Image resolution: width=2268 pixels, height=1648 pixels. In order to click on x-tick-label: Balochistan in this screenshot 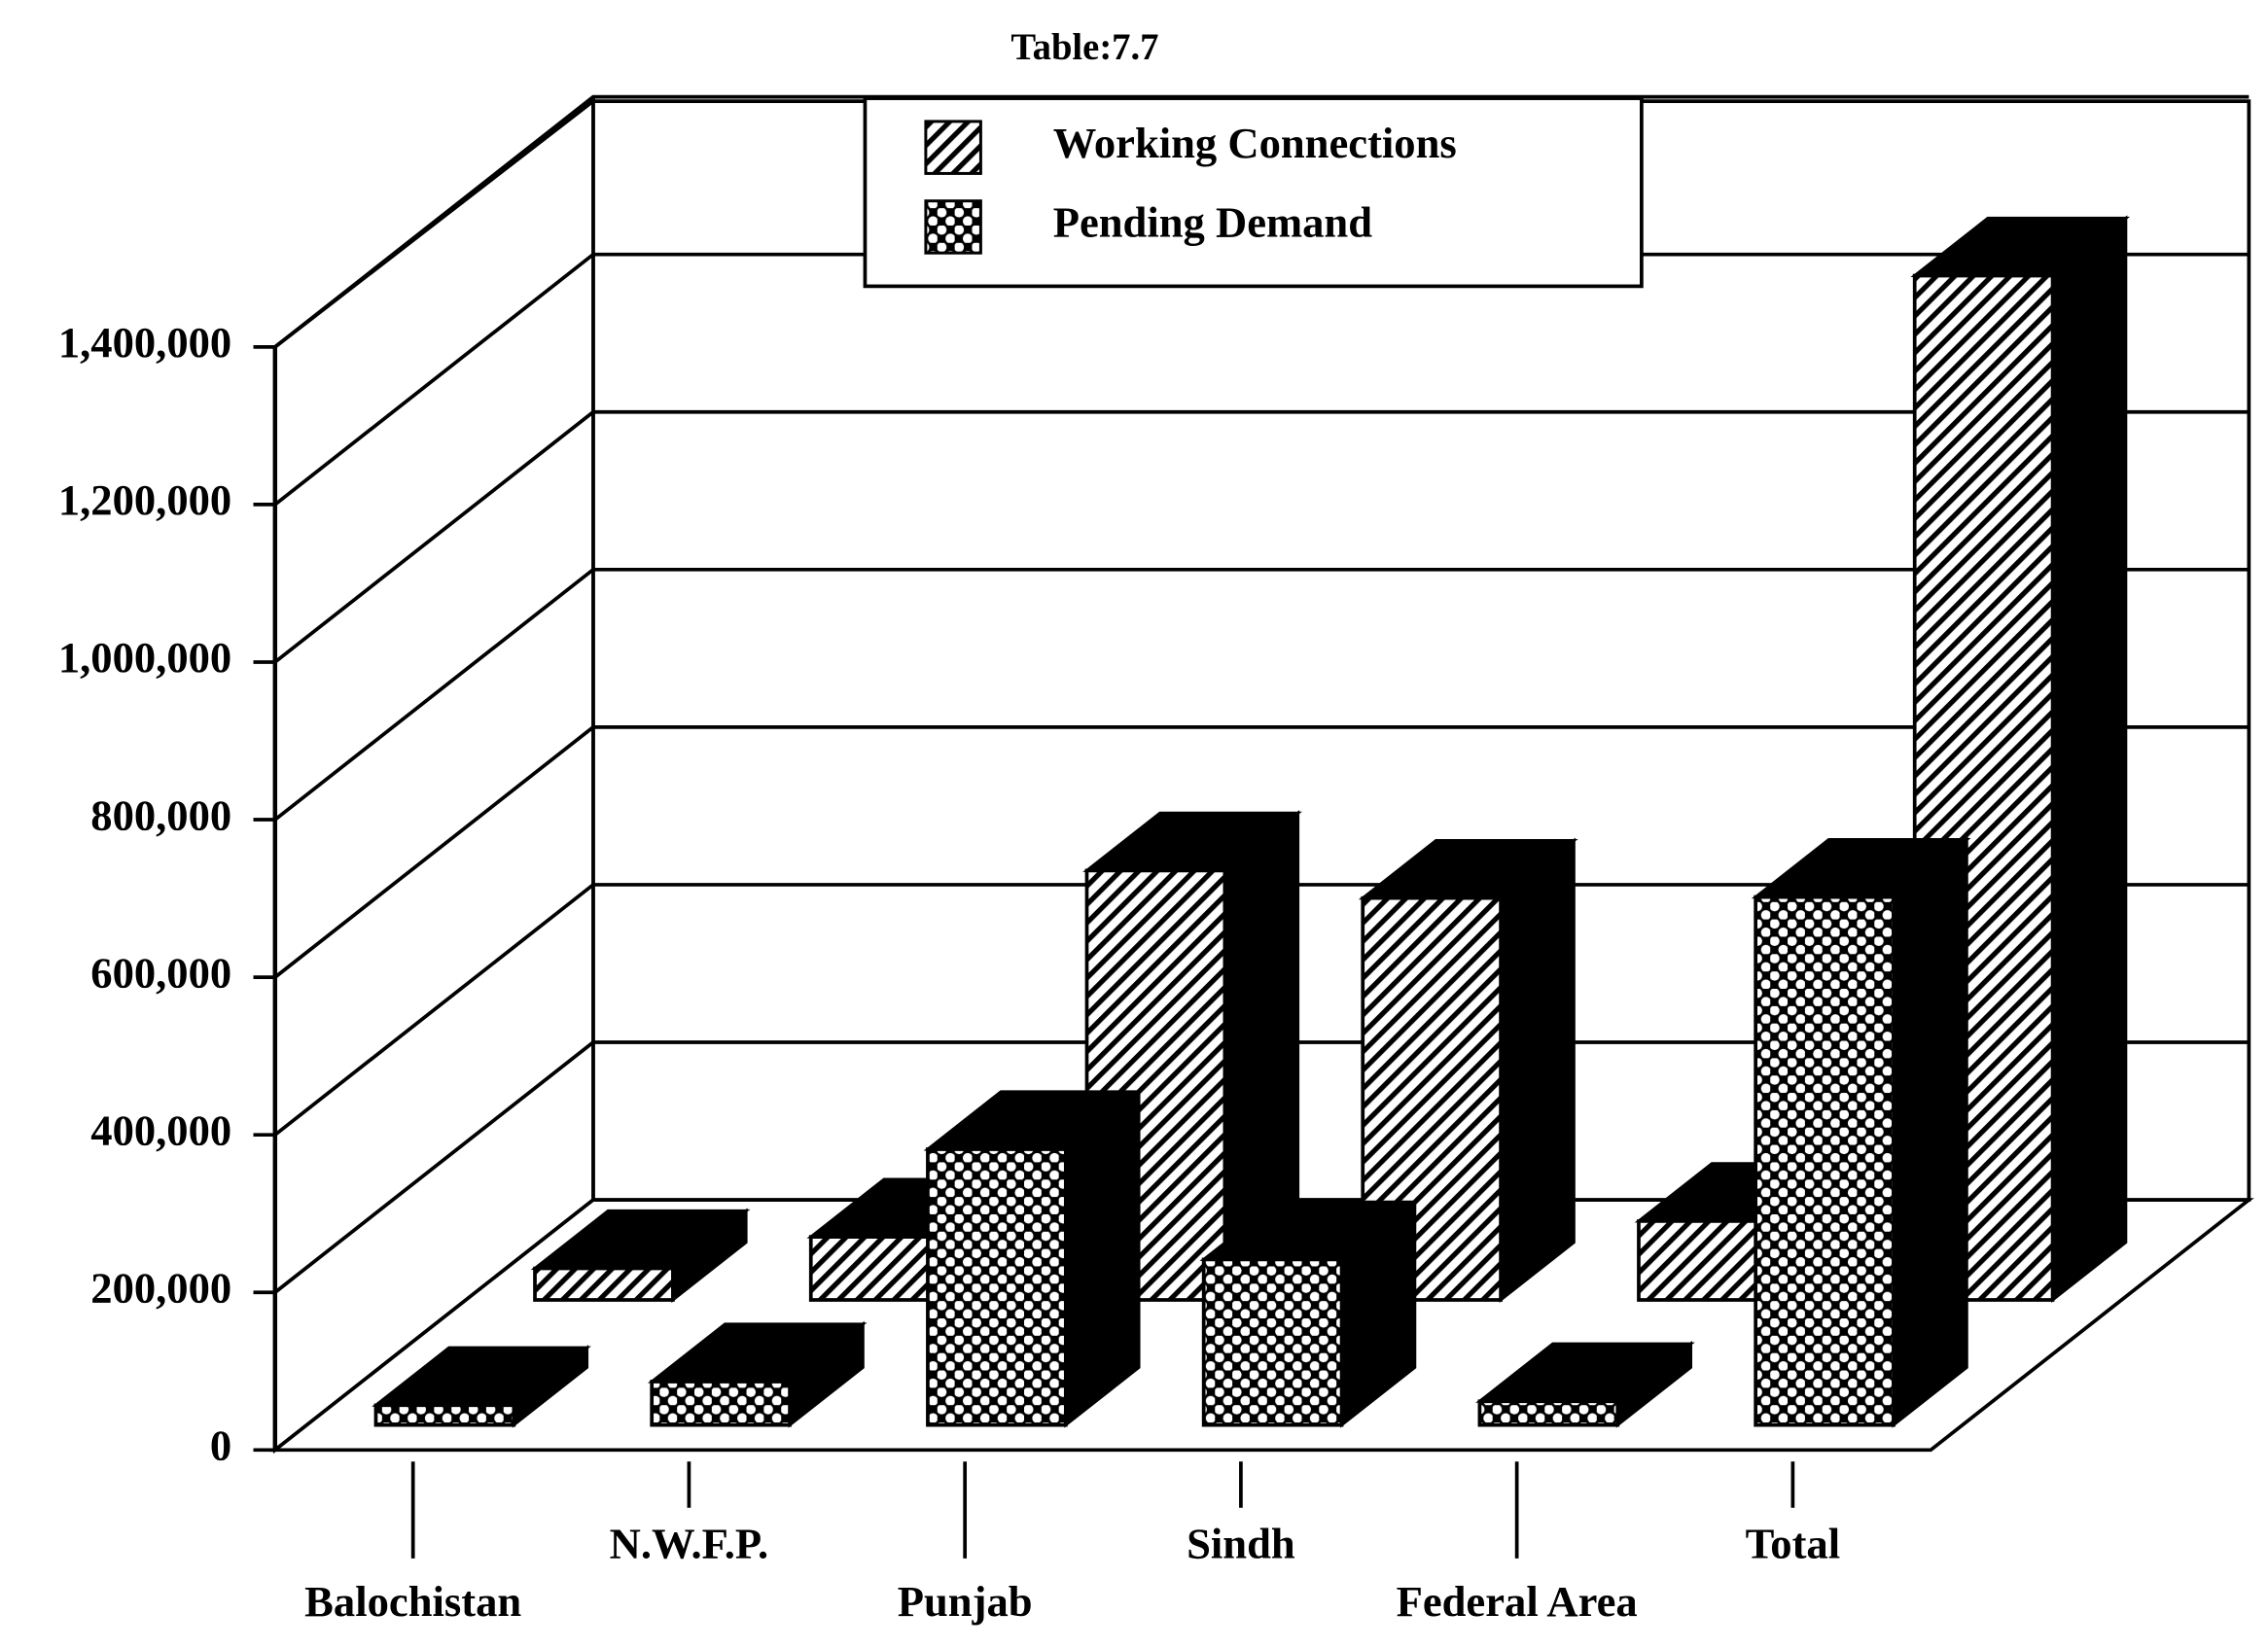, I will do `click(412, 1601)`.